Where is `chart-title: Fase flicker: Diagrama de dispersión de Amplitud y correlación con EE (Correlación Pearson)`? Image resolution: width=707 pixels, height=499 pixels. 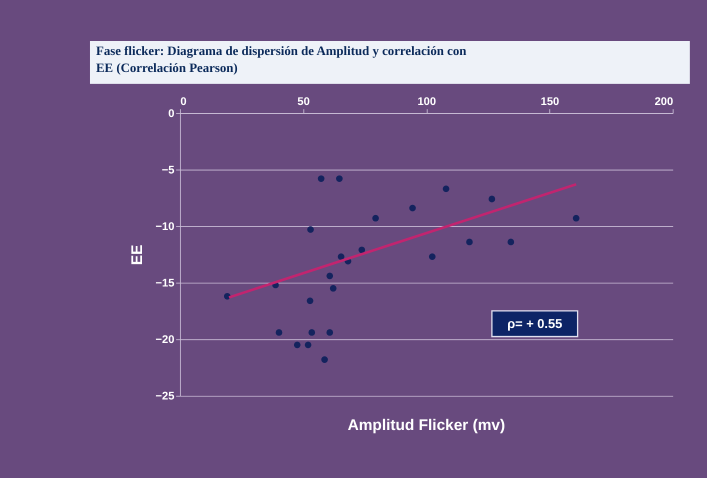
chart-title: Fase flicker: Diagrama de dispersión de Amplitud y correlación con EE (Correlación Pearson) is located at coordinates (281, 59).